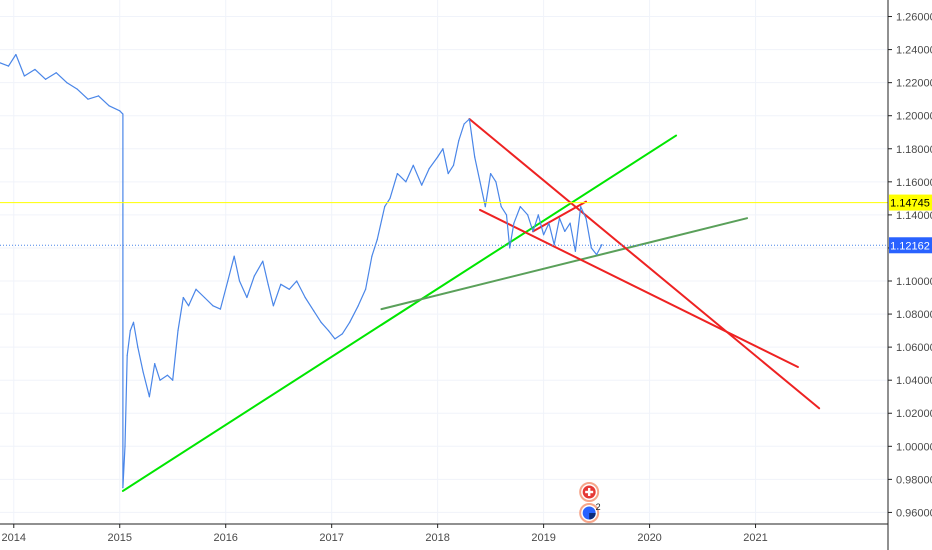 The width and height of the screenshot is (932, 550). What do you see at coordinates (914, 348) in the screenshot?
I see `y-tick-label: 1.06000` at bounding box center [914, 348].